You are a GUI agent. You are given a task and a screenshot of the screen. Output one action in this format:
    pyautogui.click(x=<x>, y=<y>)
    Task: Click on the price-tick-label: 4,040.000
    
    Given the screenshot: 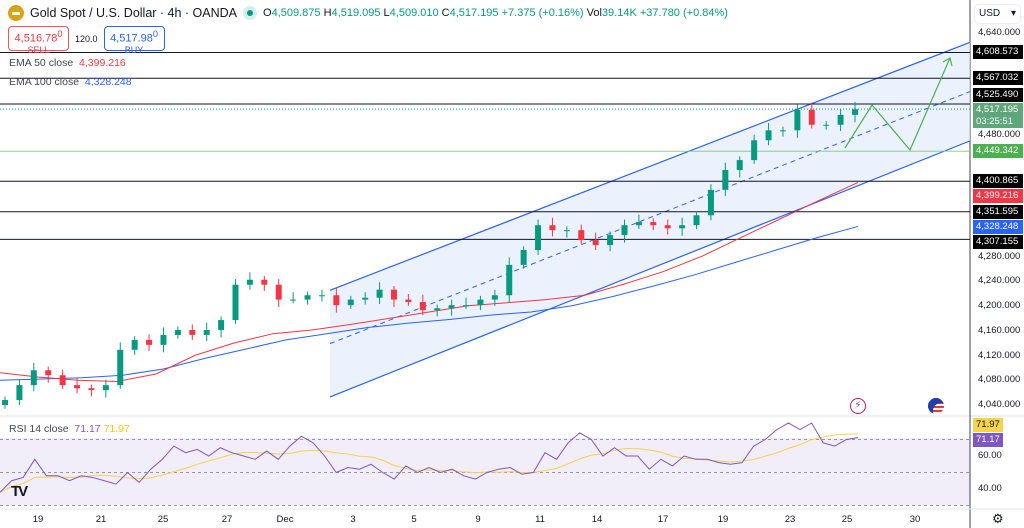 What is the action you would take?
    pyautogui.click(x=999, y=404)
    